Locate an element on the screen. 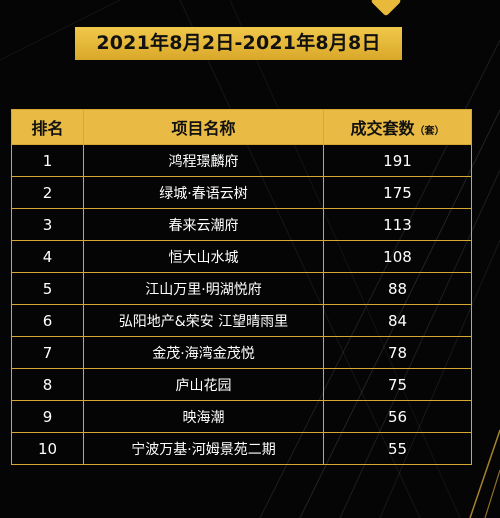 Image resolution: width=500 pixels, height=518 pixels. sales-count-cell: 75 is located at coordinates (397, 384).